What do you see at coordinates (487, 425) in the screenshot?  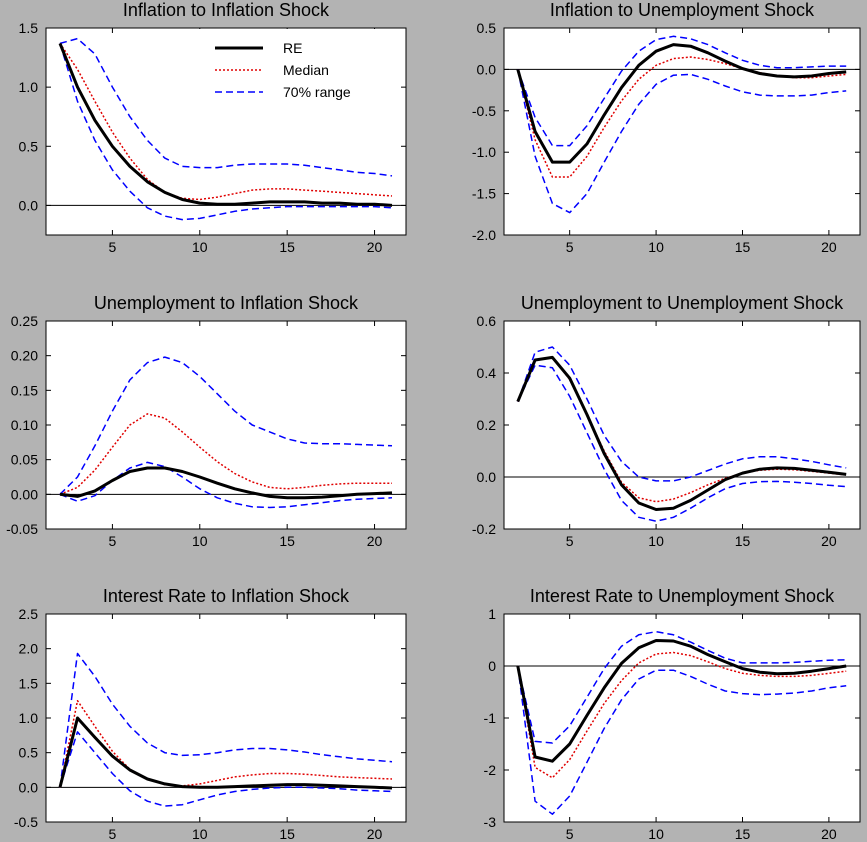 I see `y-tick-label: 0.2` at bounding box center [487, 425].